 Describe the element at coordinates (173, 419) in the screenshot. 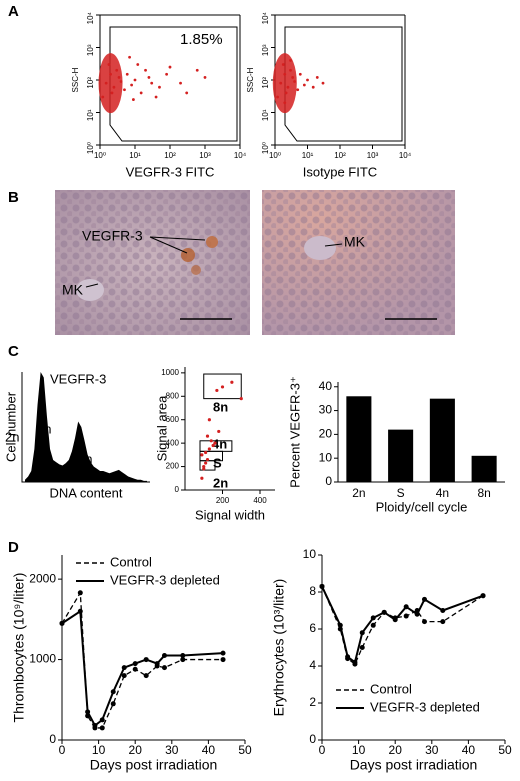

I see `y-tick-label: 600` at that location.